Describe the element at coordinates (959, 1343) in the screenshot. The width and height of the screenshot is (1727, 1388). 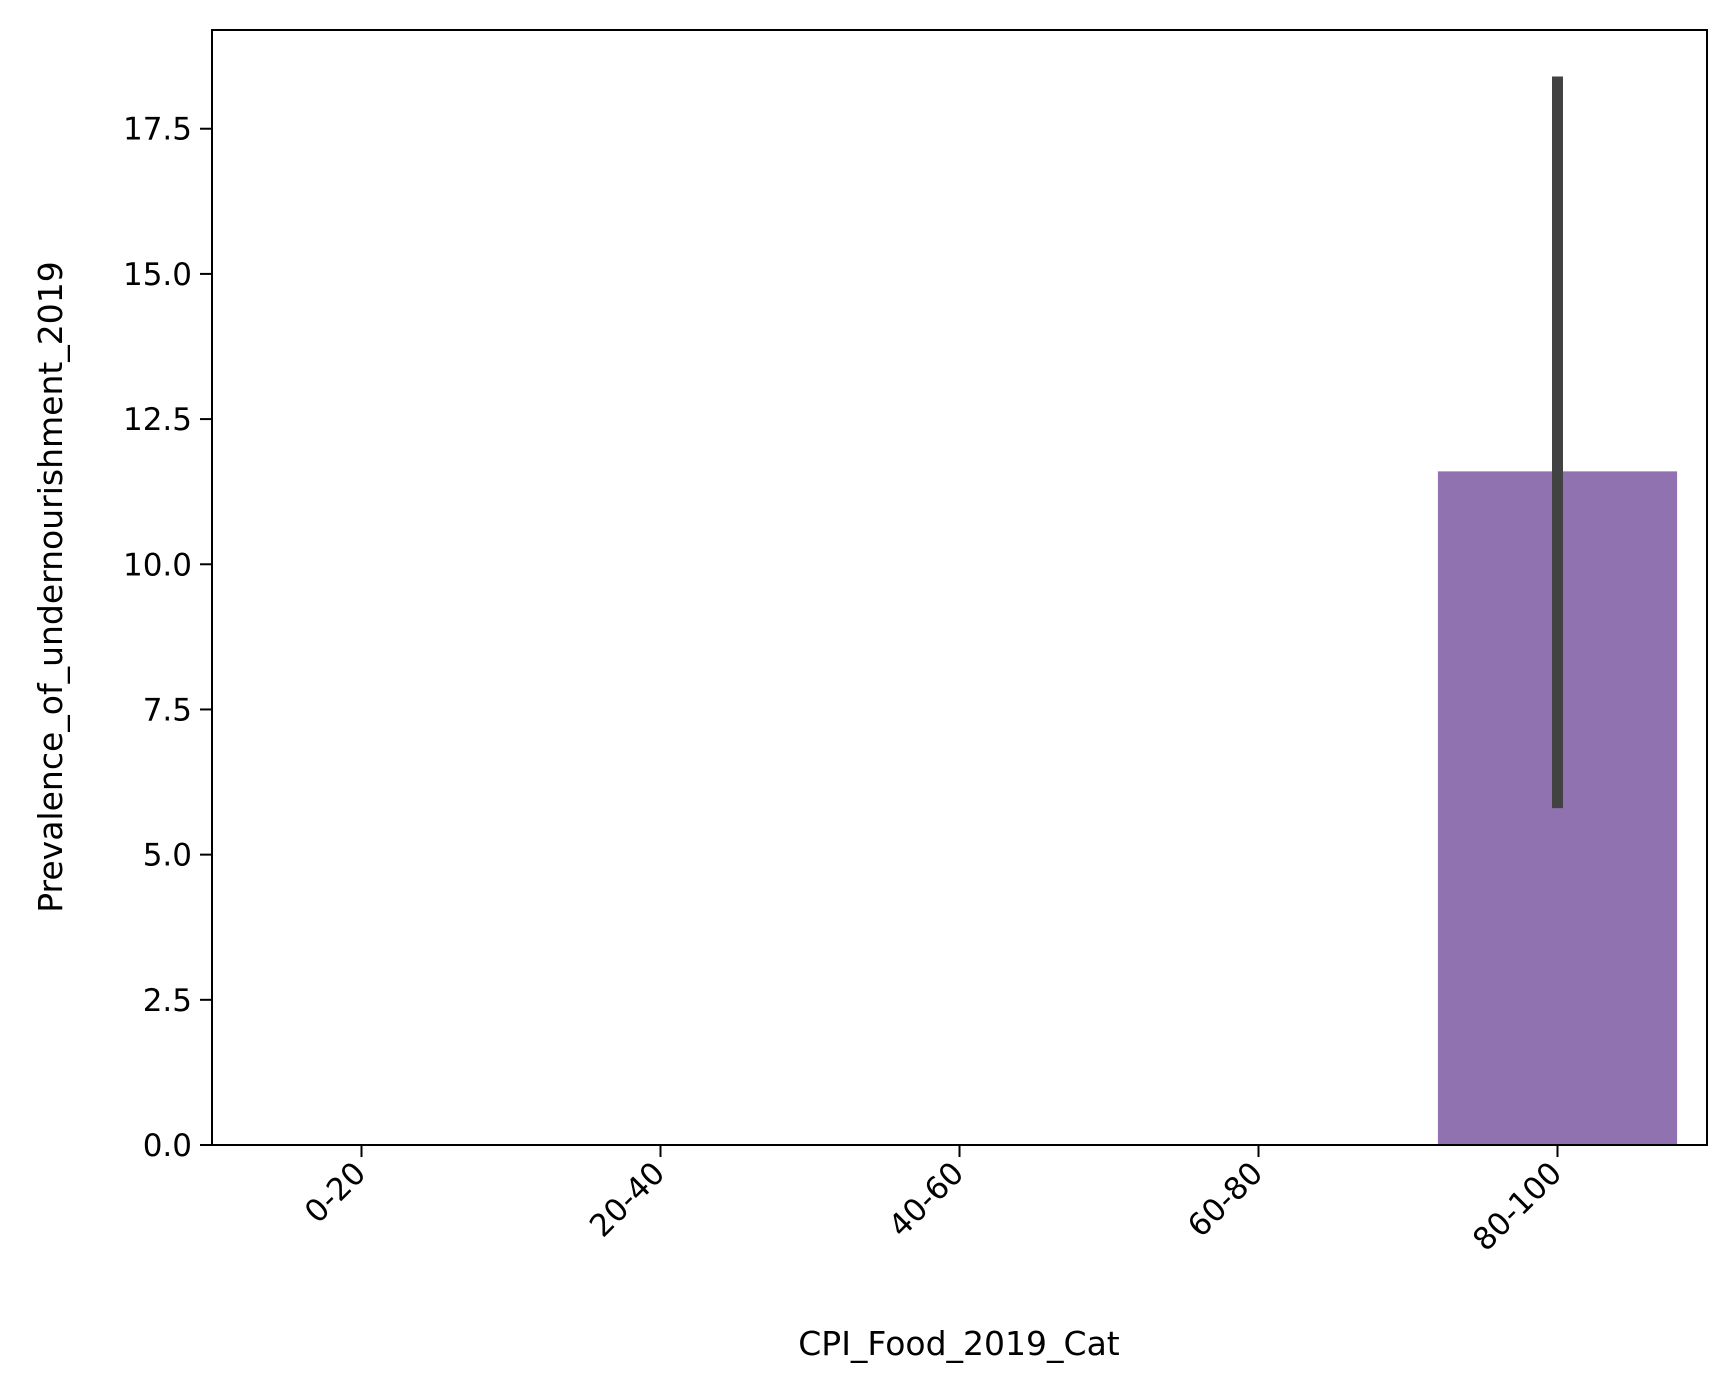
I see `x-axis-label: CPI_Food_2019_Cat` at that location.